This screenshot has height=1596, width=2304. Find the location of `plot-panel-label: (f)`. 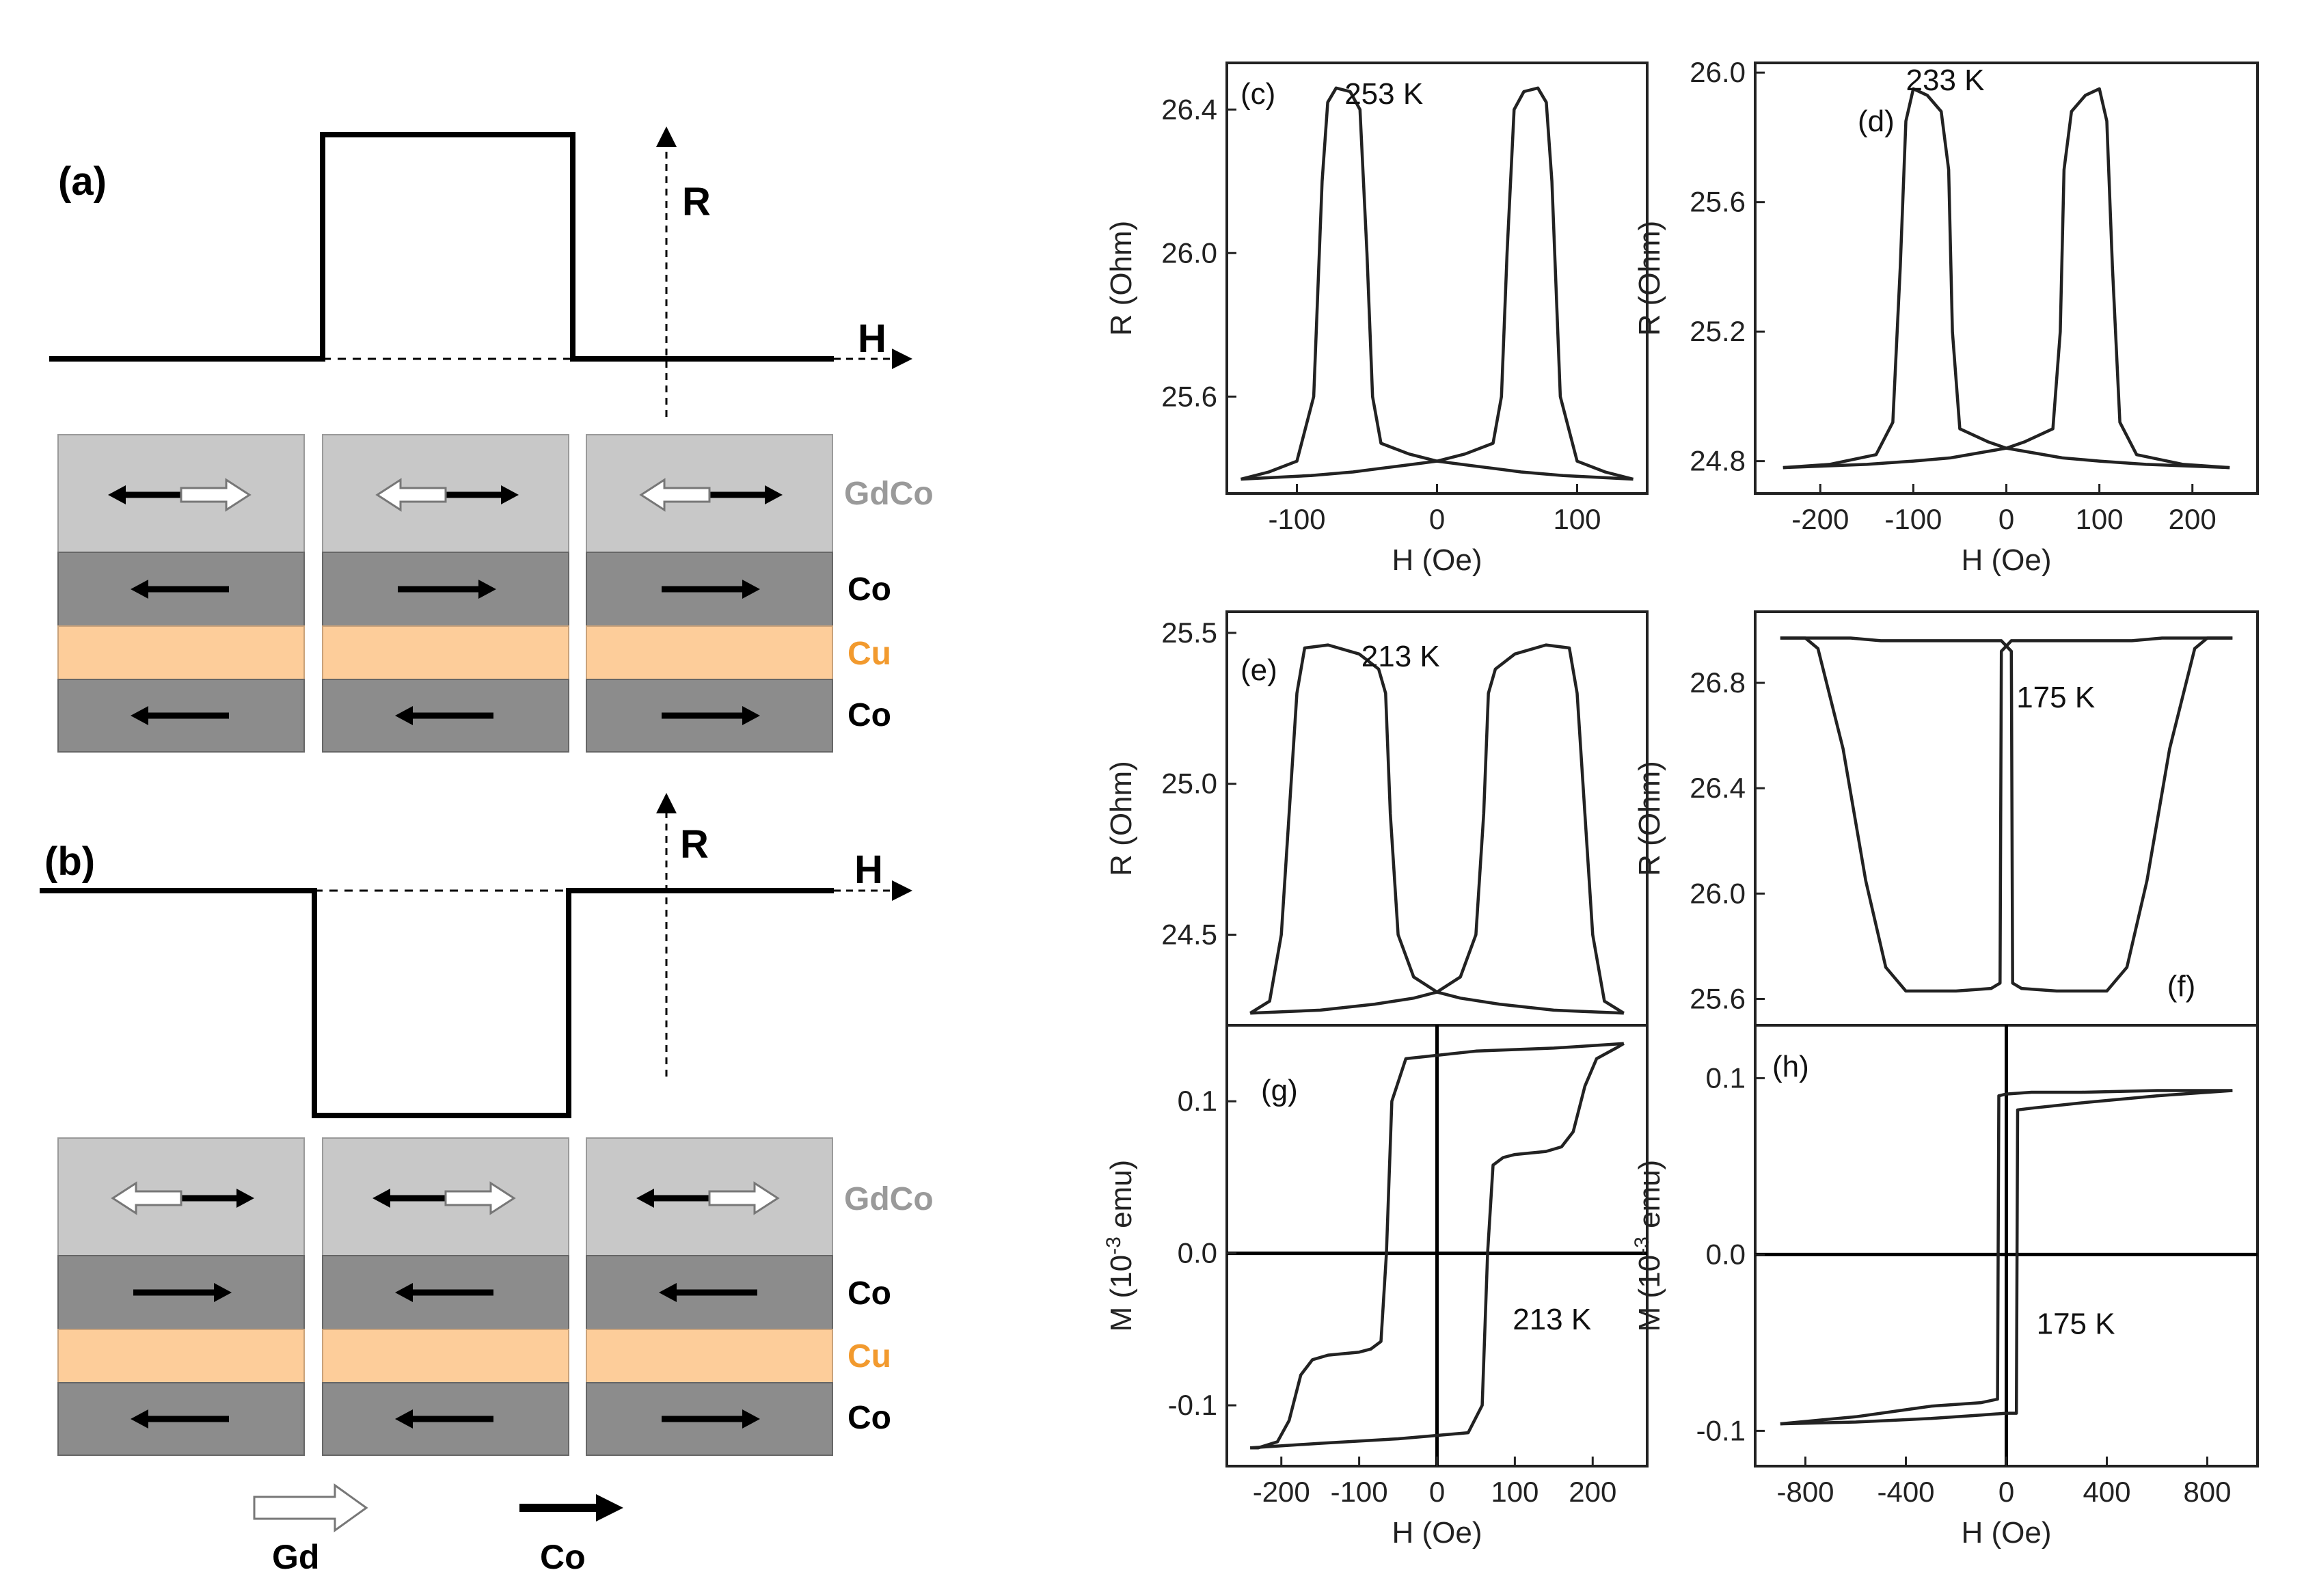

plot-panel-label: (f) is located at coordinates (2181, 987).